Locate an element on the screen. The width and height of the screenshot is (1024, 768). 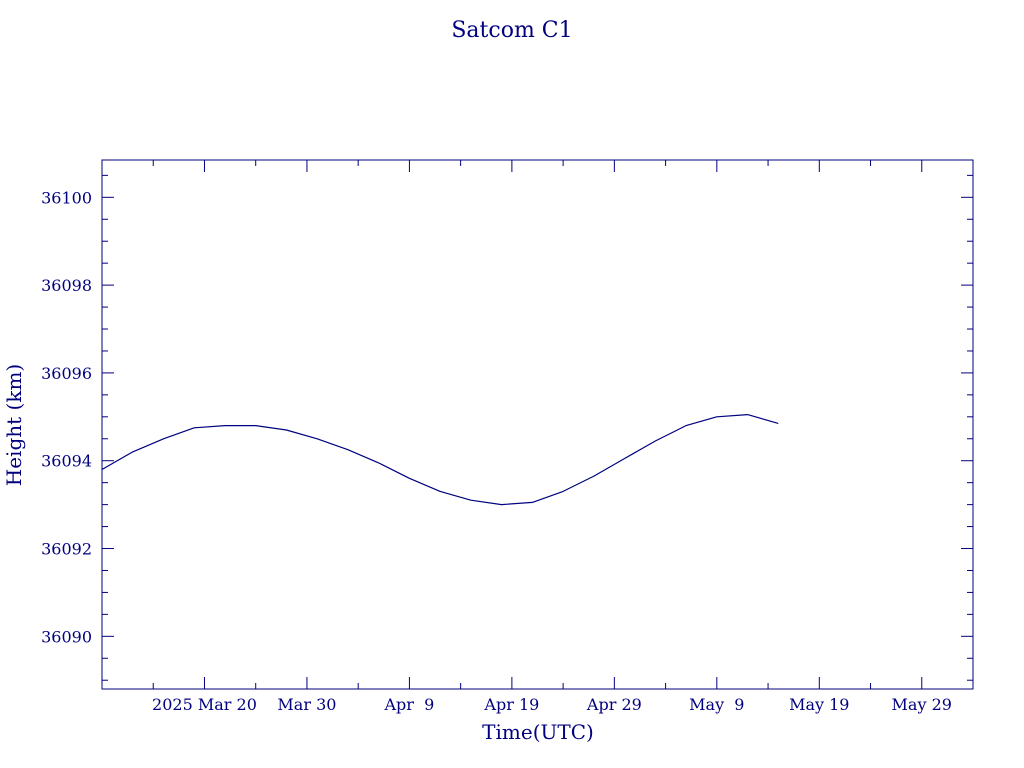
y-tick-label: 36092 is located at coordinates (66, 549).